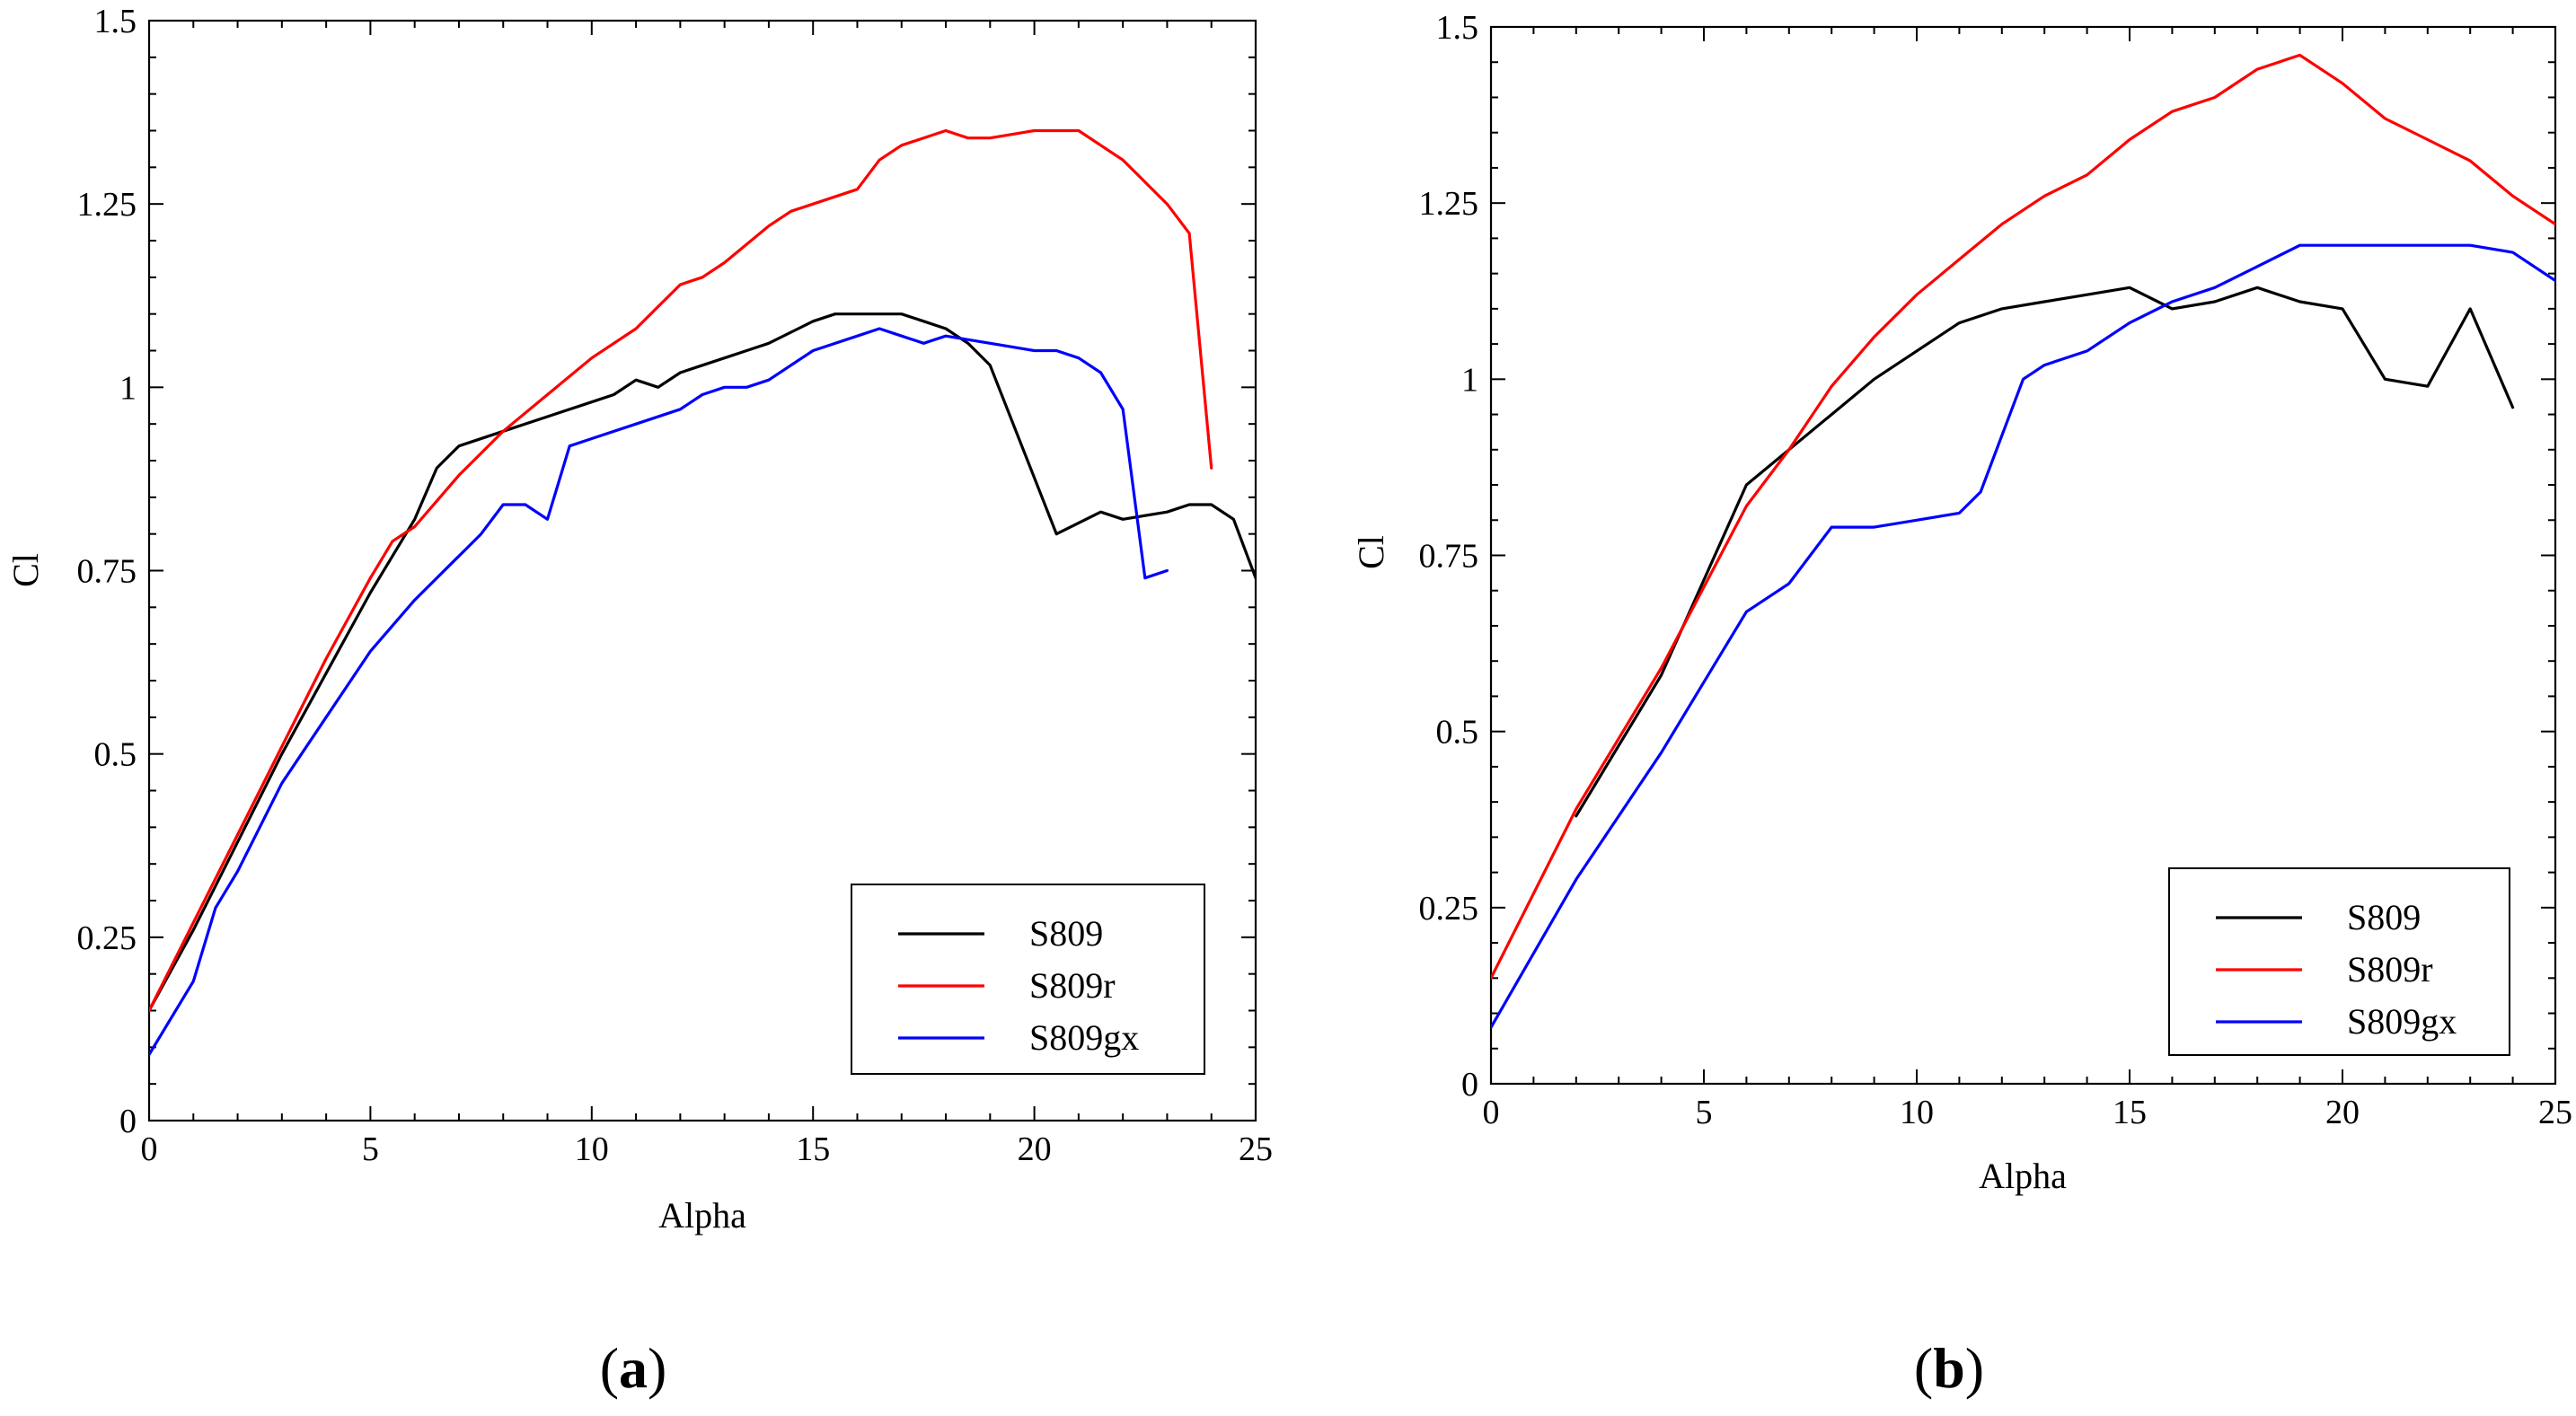 This screenshot has width=2576, height=1416. I want to click on panel-label: (b), so click(1949, 1368).